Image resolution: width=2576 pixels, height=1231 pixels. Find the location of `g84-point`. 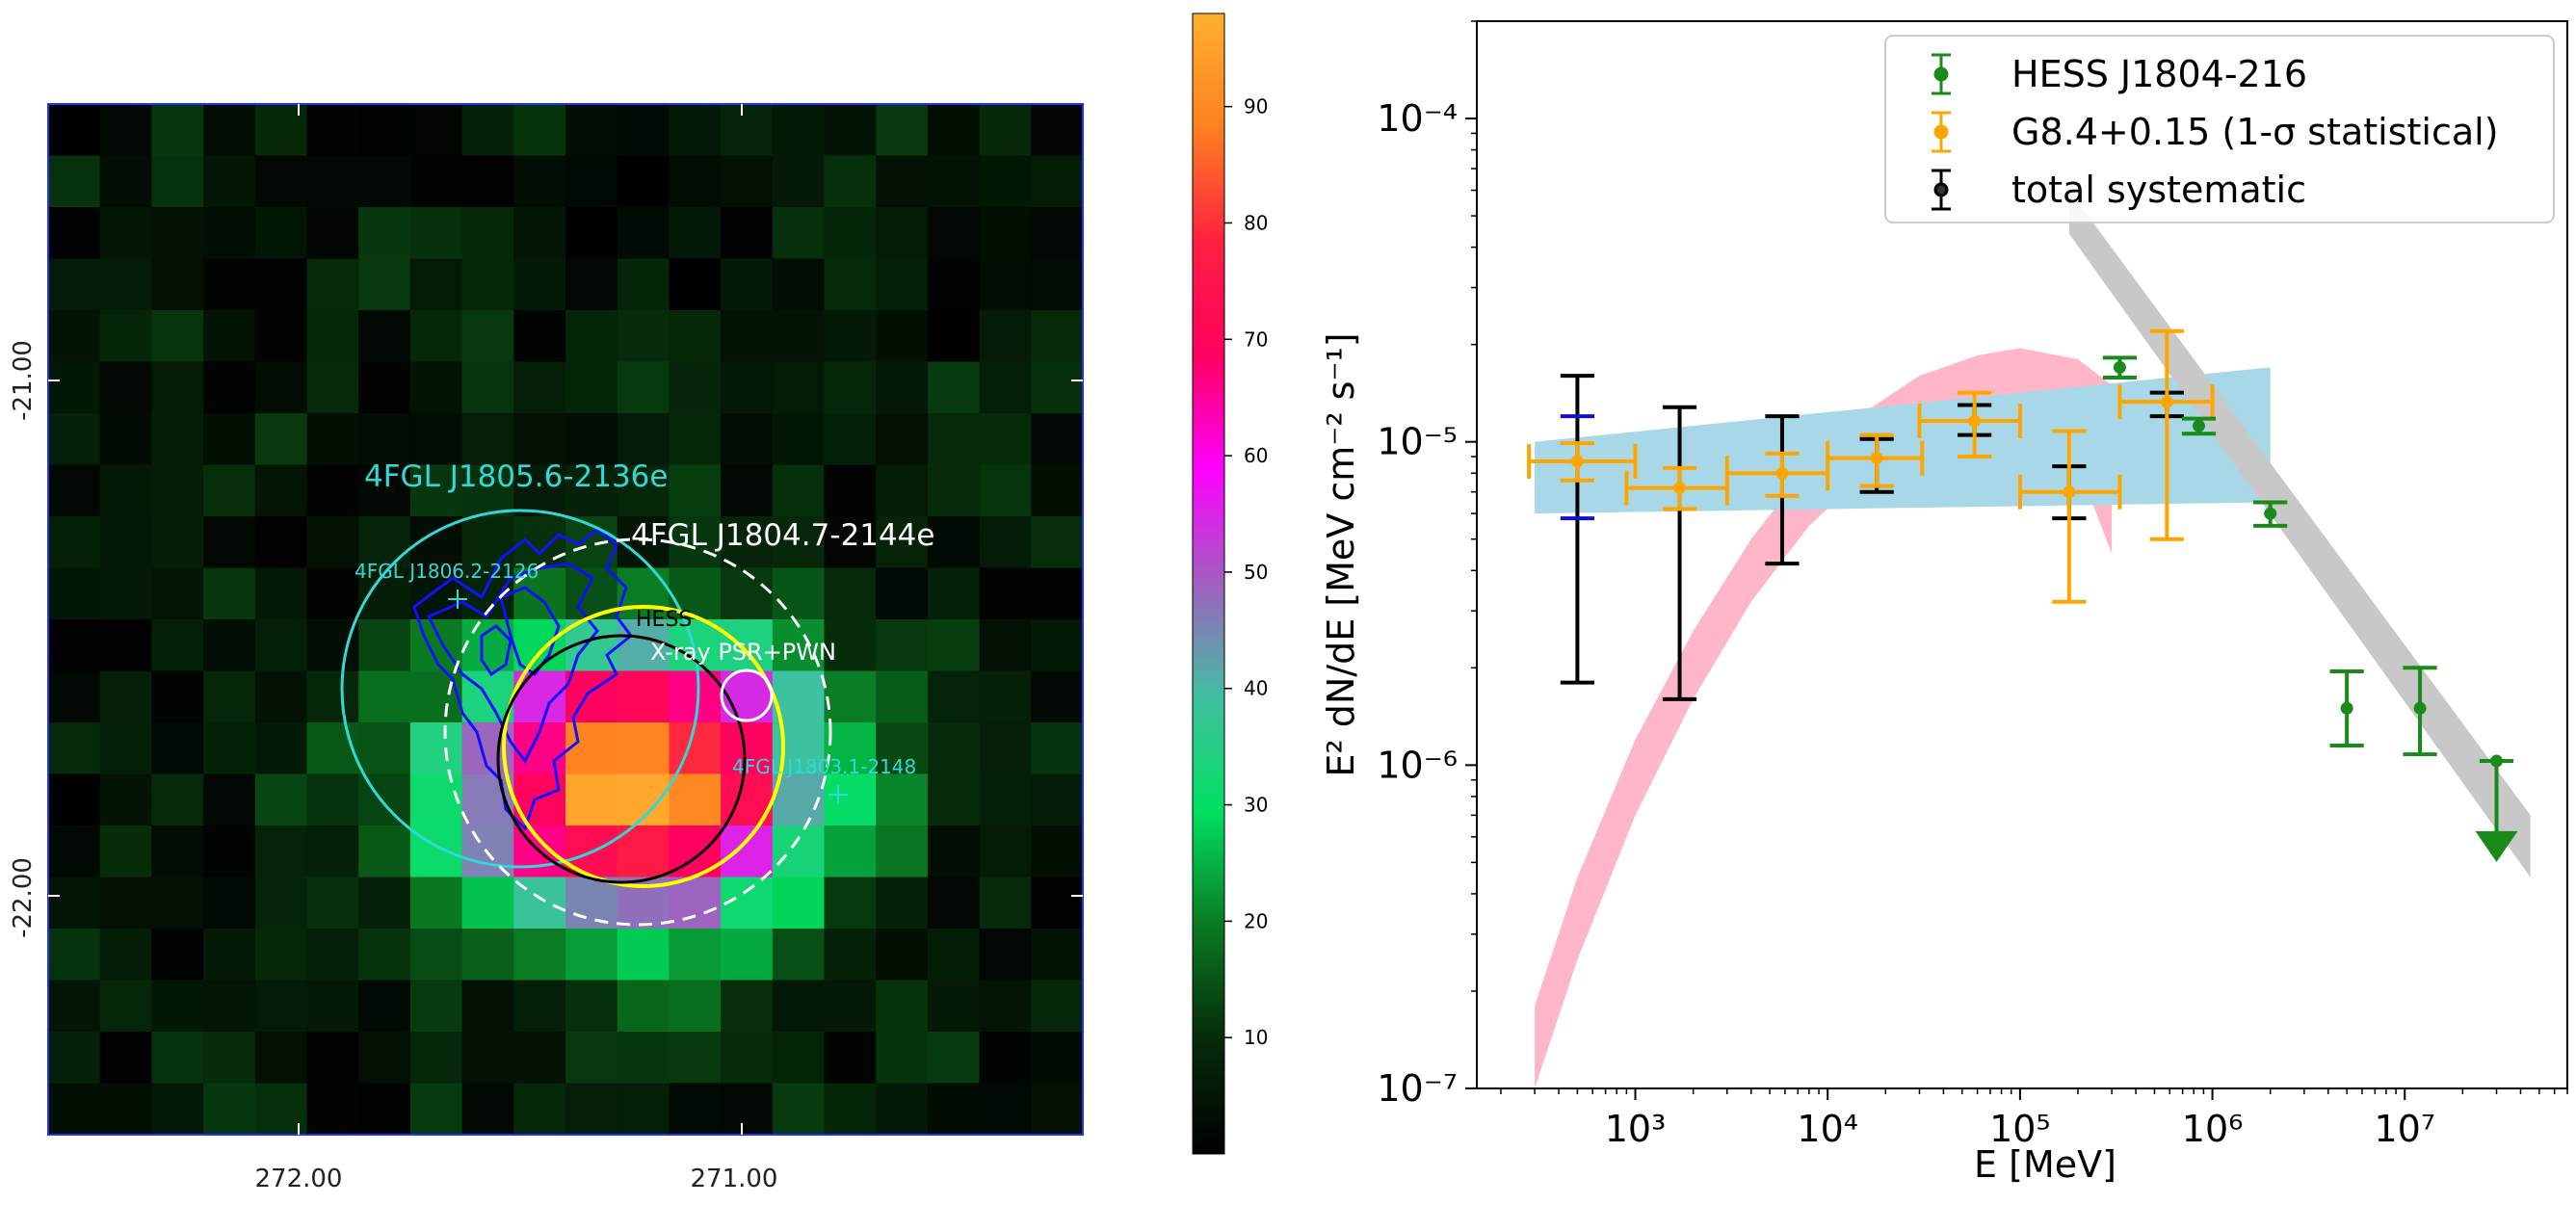

g84-point is located at coordinates (1876, 458).